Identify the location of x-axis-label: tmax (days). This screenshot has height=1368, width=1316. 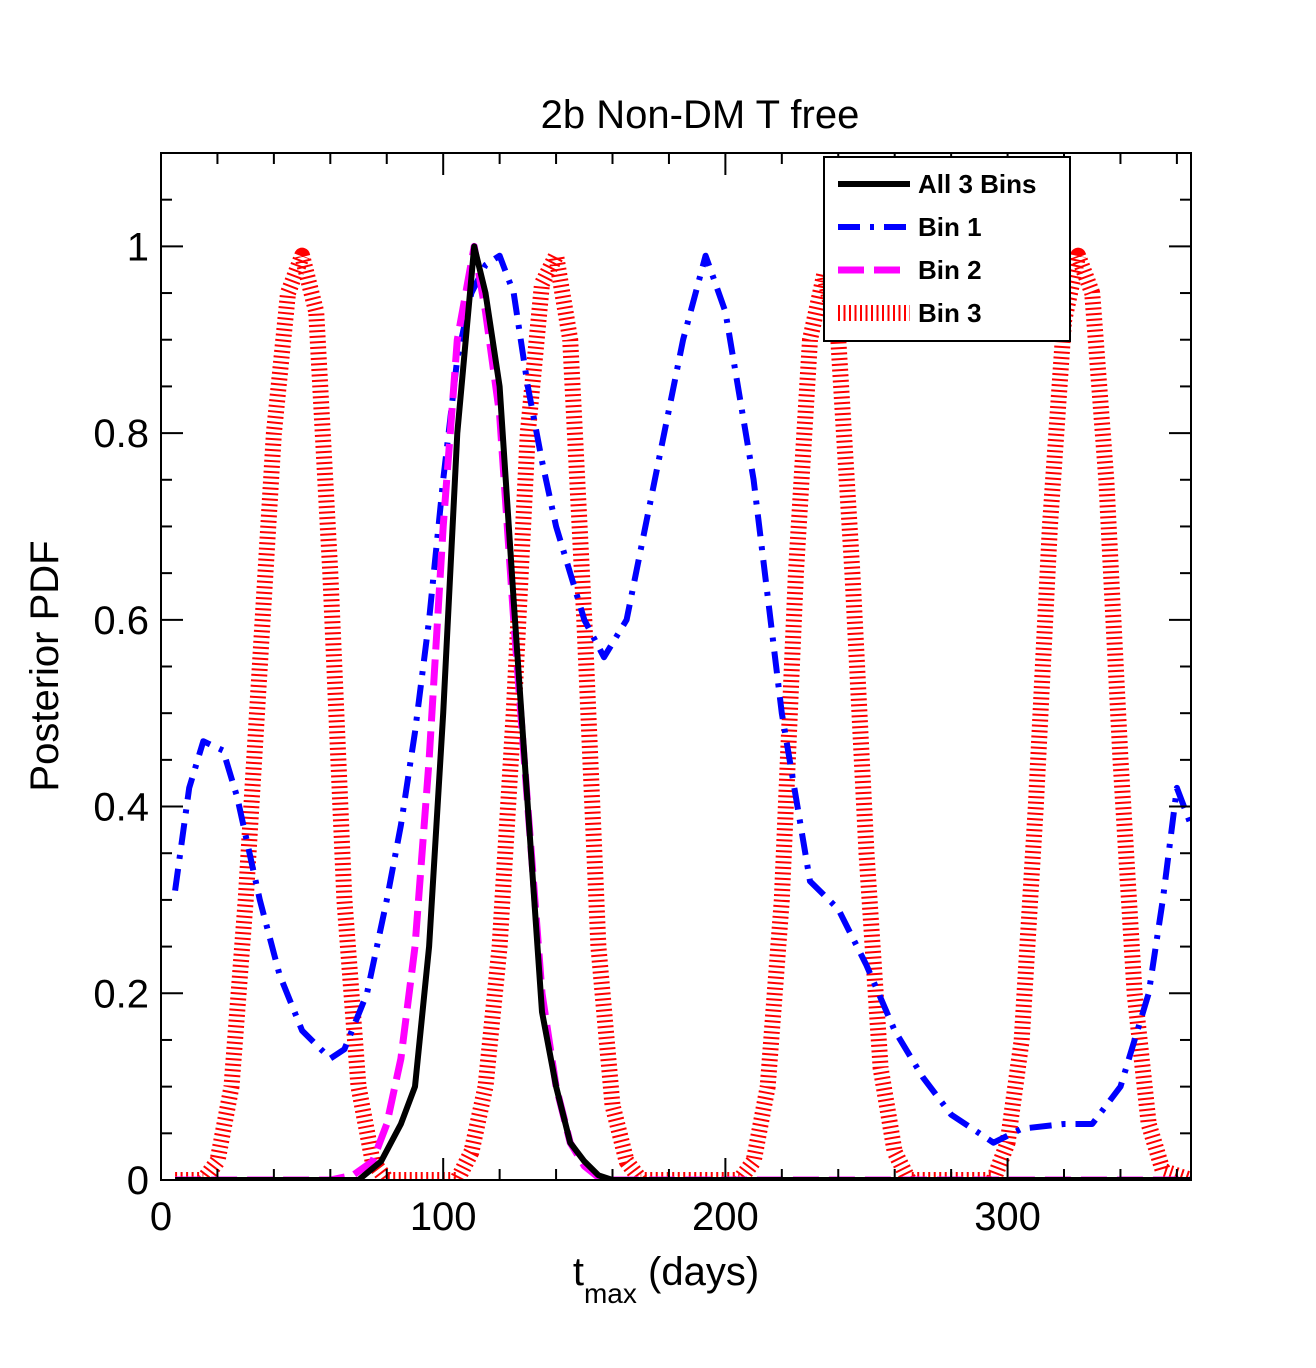
(666, 1279).